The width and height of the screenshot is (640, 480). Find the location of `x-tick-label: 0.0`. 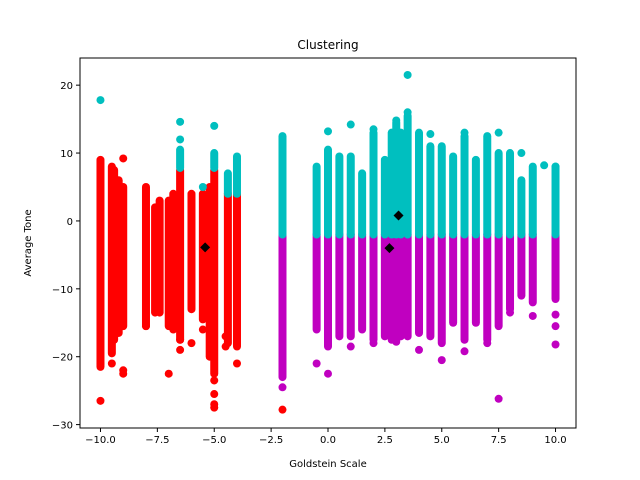

x-tick-label: 0.0 is located at coordinates (328, 440).